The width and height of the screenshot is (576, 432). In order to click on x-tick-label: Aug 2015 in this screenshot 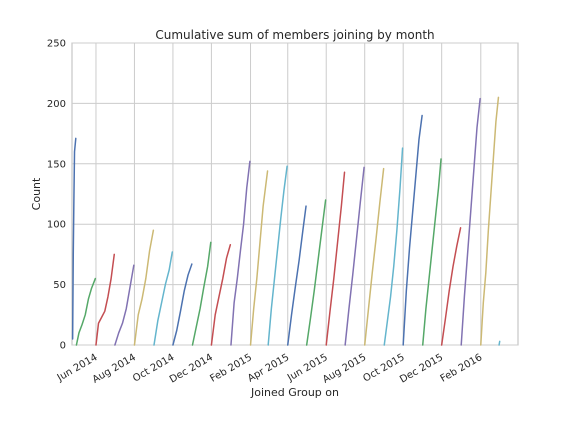, I will do `click(344, 369)`.